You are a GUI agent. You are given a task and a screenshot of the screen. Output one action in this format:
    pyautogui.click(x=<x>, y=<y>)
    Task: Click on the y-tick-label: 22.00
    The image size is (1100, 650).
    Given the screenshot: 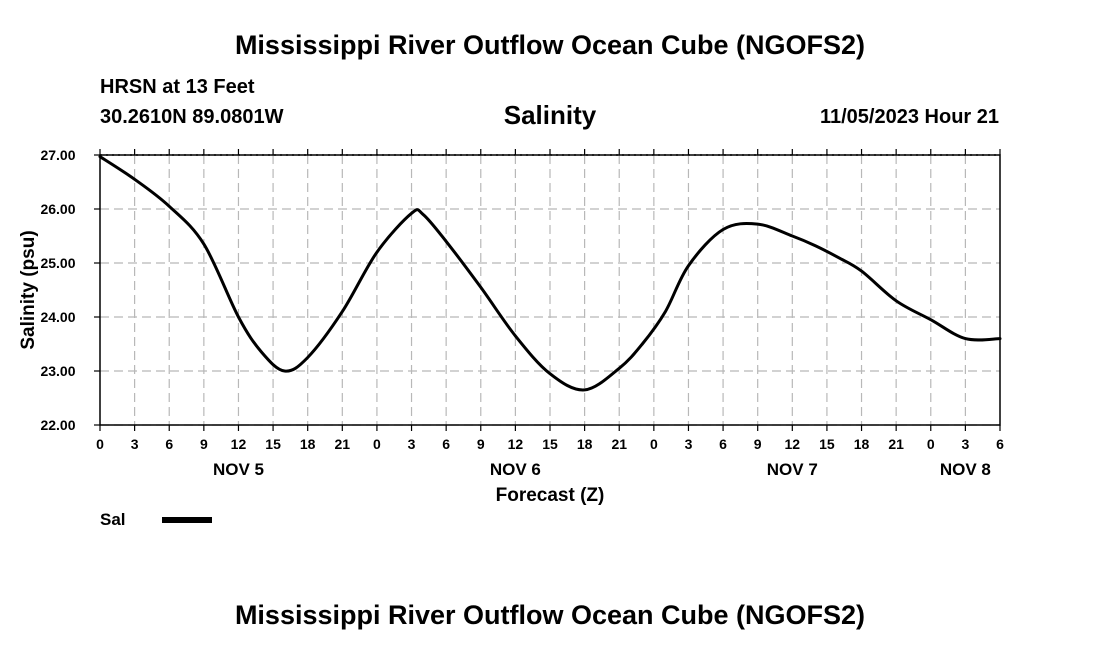 What is the action you would take?
    pyautogui.click(x=57, y=425)
    